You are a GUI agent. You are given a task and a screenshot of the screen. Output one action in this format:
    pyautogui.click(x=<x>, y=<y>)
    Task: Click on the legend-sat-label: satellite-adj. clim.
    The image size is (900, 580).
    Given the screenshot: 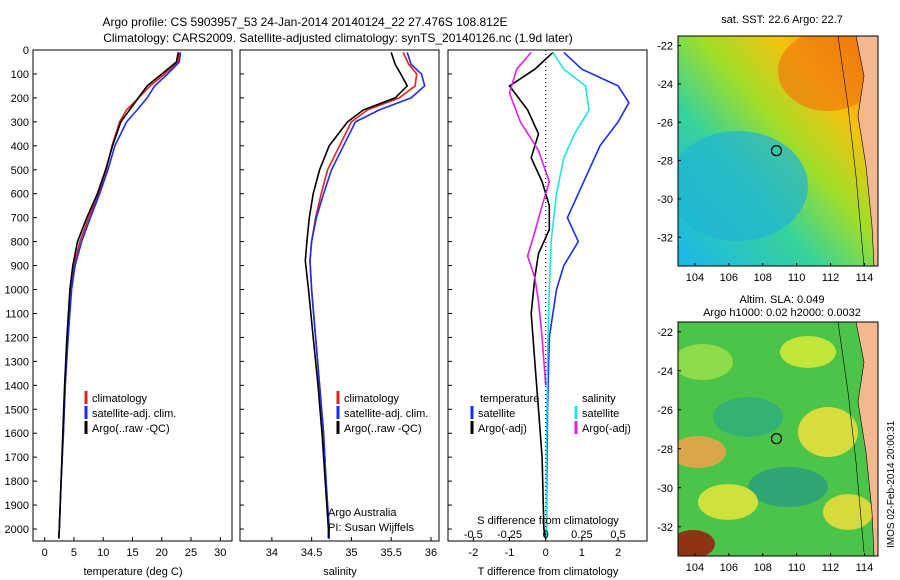 What is the action you would take?
    pyautogui.click(x=386, y=414)
    